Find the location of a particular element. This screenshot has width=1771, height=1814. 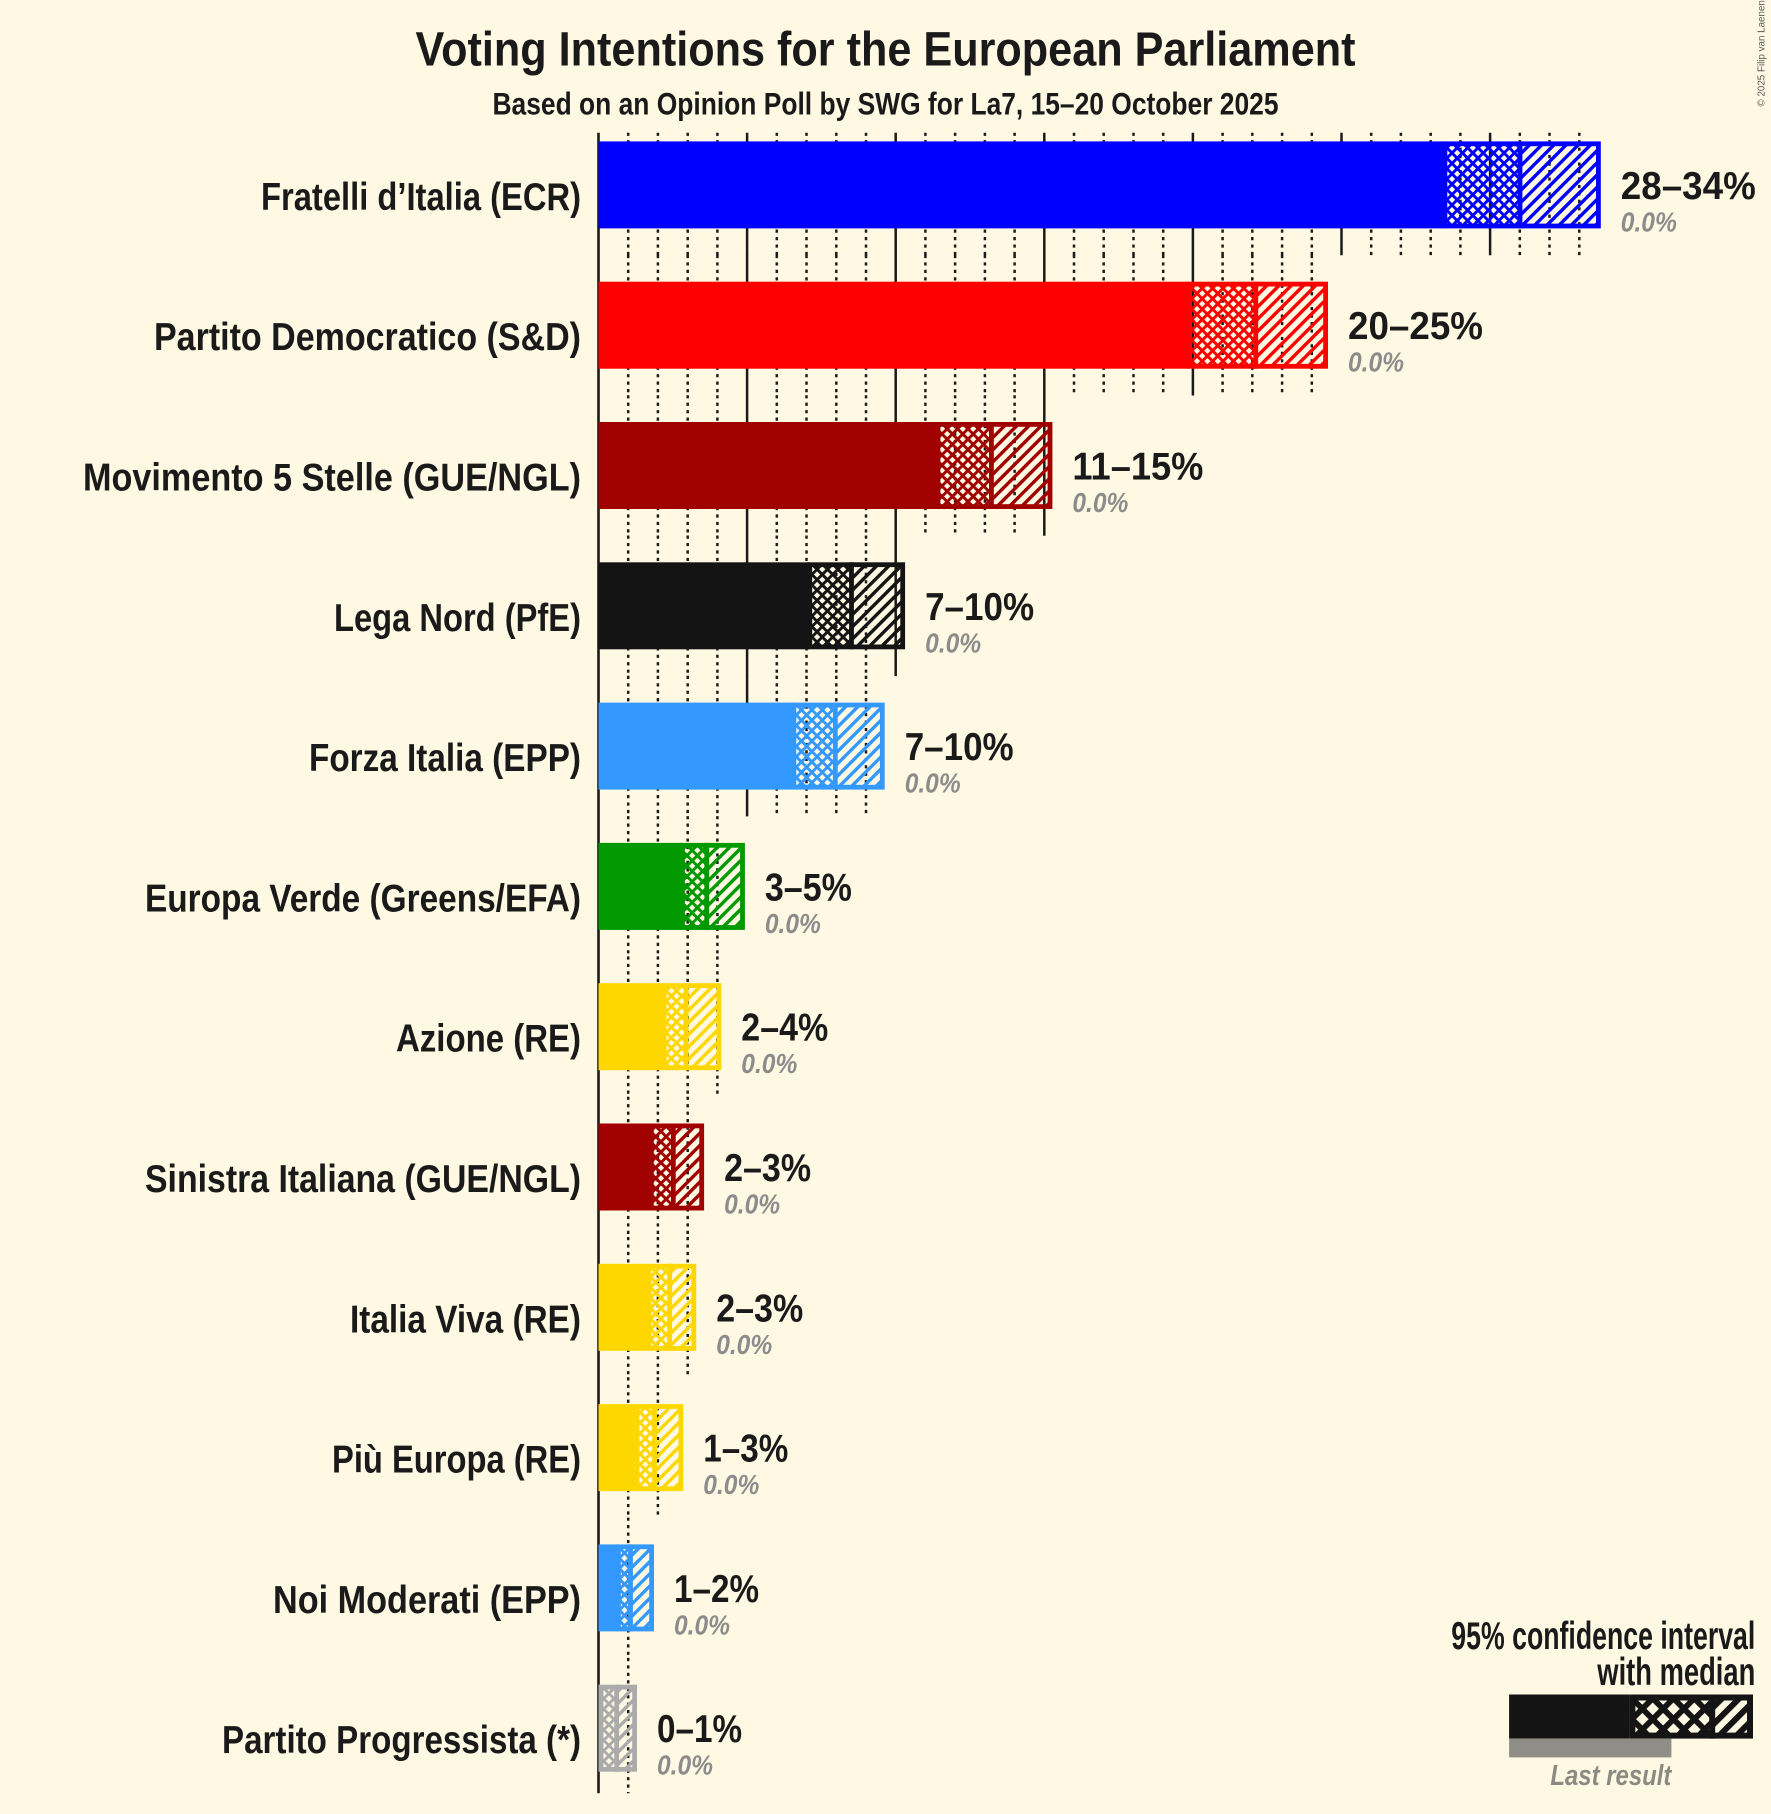

svg-text: 2–4% is located at coordinates (784, 1028).